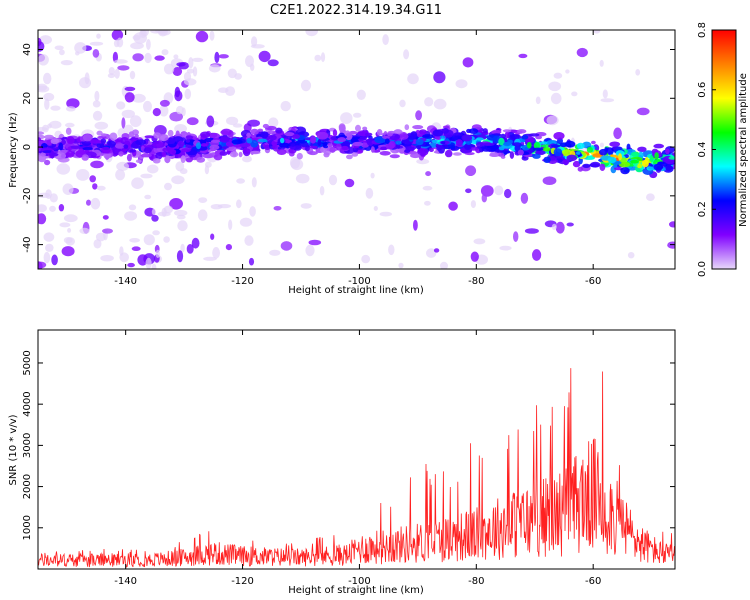 This screenshot has width=750, height=600. What do you see at coordinates (702, 209) in the screenshot?
I see `colorbar-tick-label: 0.2` at bounding box center [702, 209].